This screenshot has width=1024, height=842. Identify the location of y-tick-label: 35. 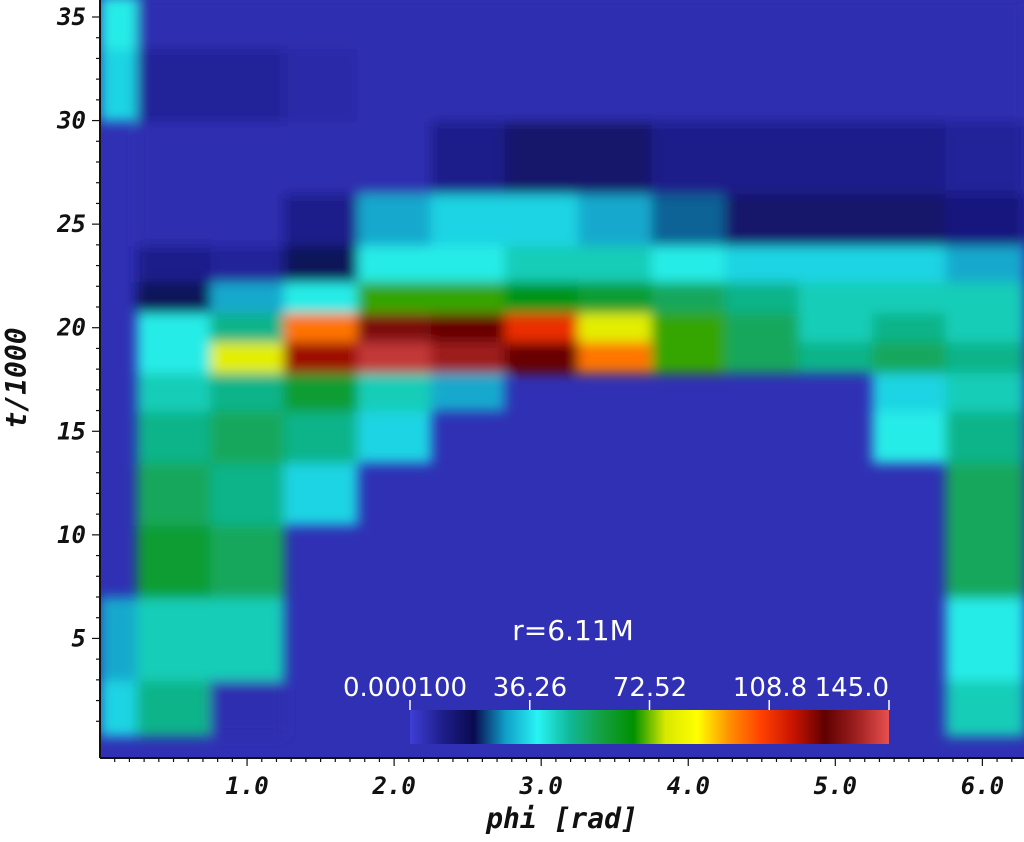
(71, 17).